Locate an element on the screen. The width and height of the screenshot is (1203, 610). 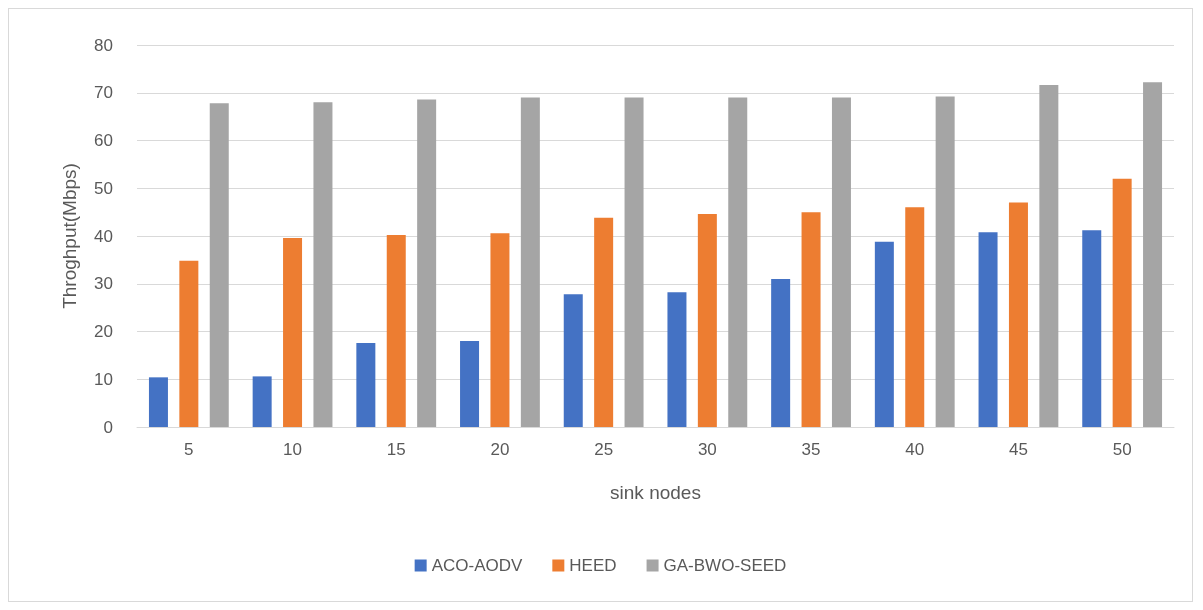
y-tick-label: 70 is located at coordinates (103, 93).